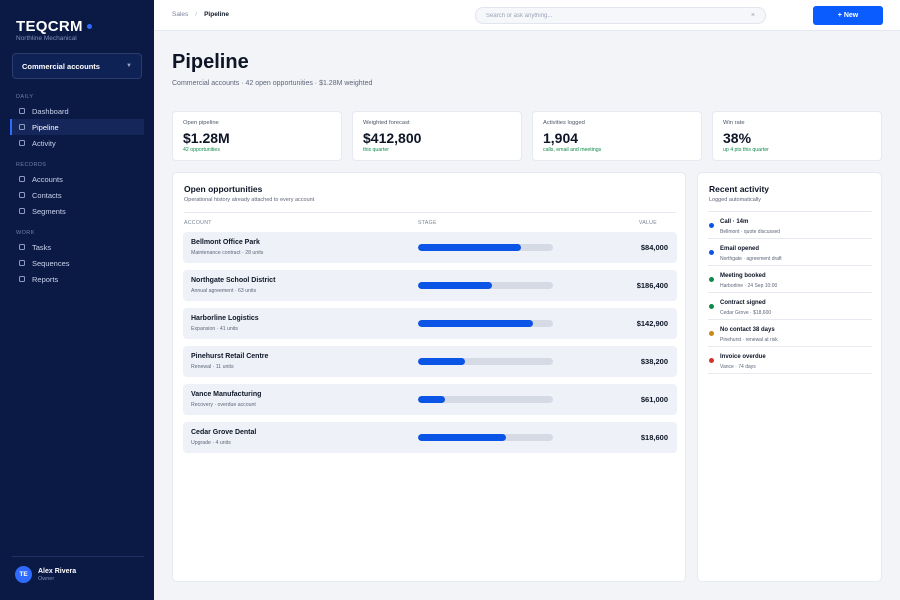 This screenshot has height=600, width=900. I want to click on activity-icon, so click(22, 143).